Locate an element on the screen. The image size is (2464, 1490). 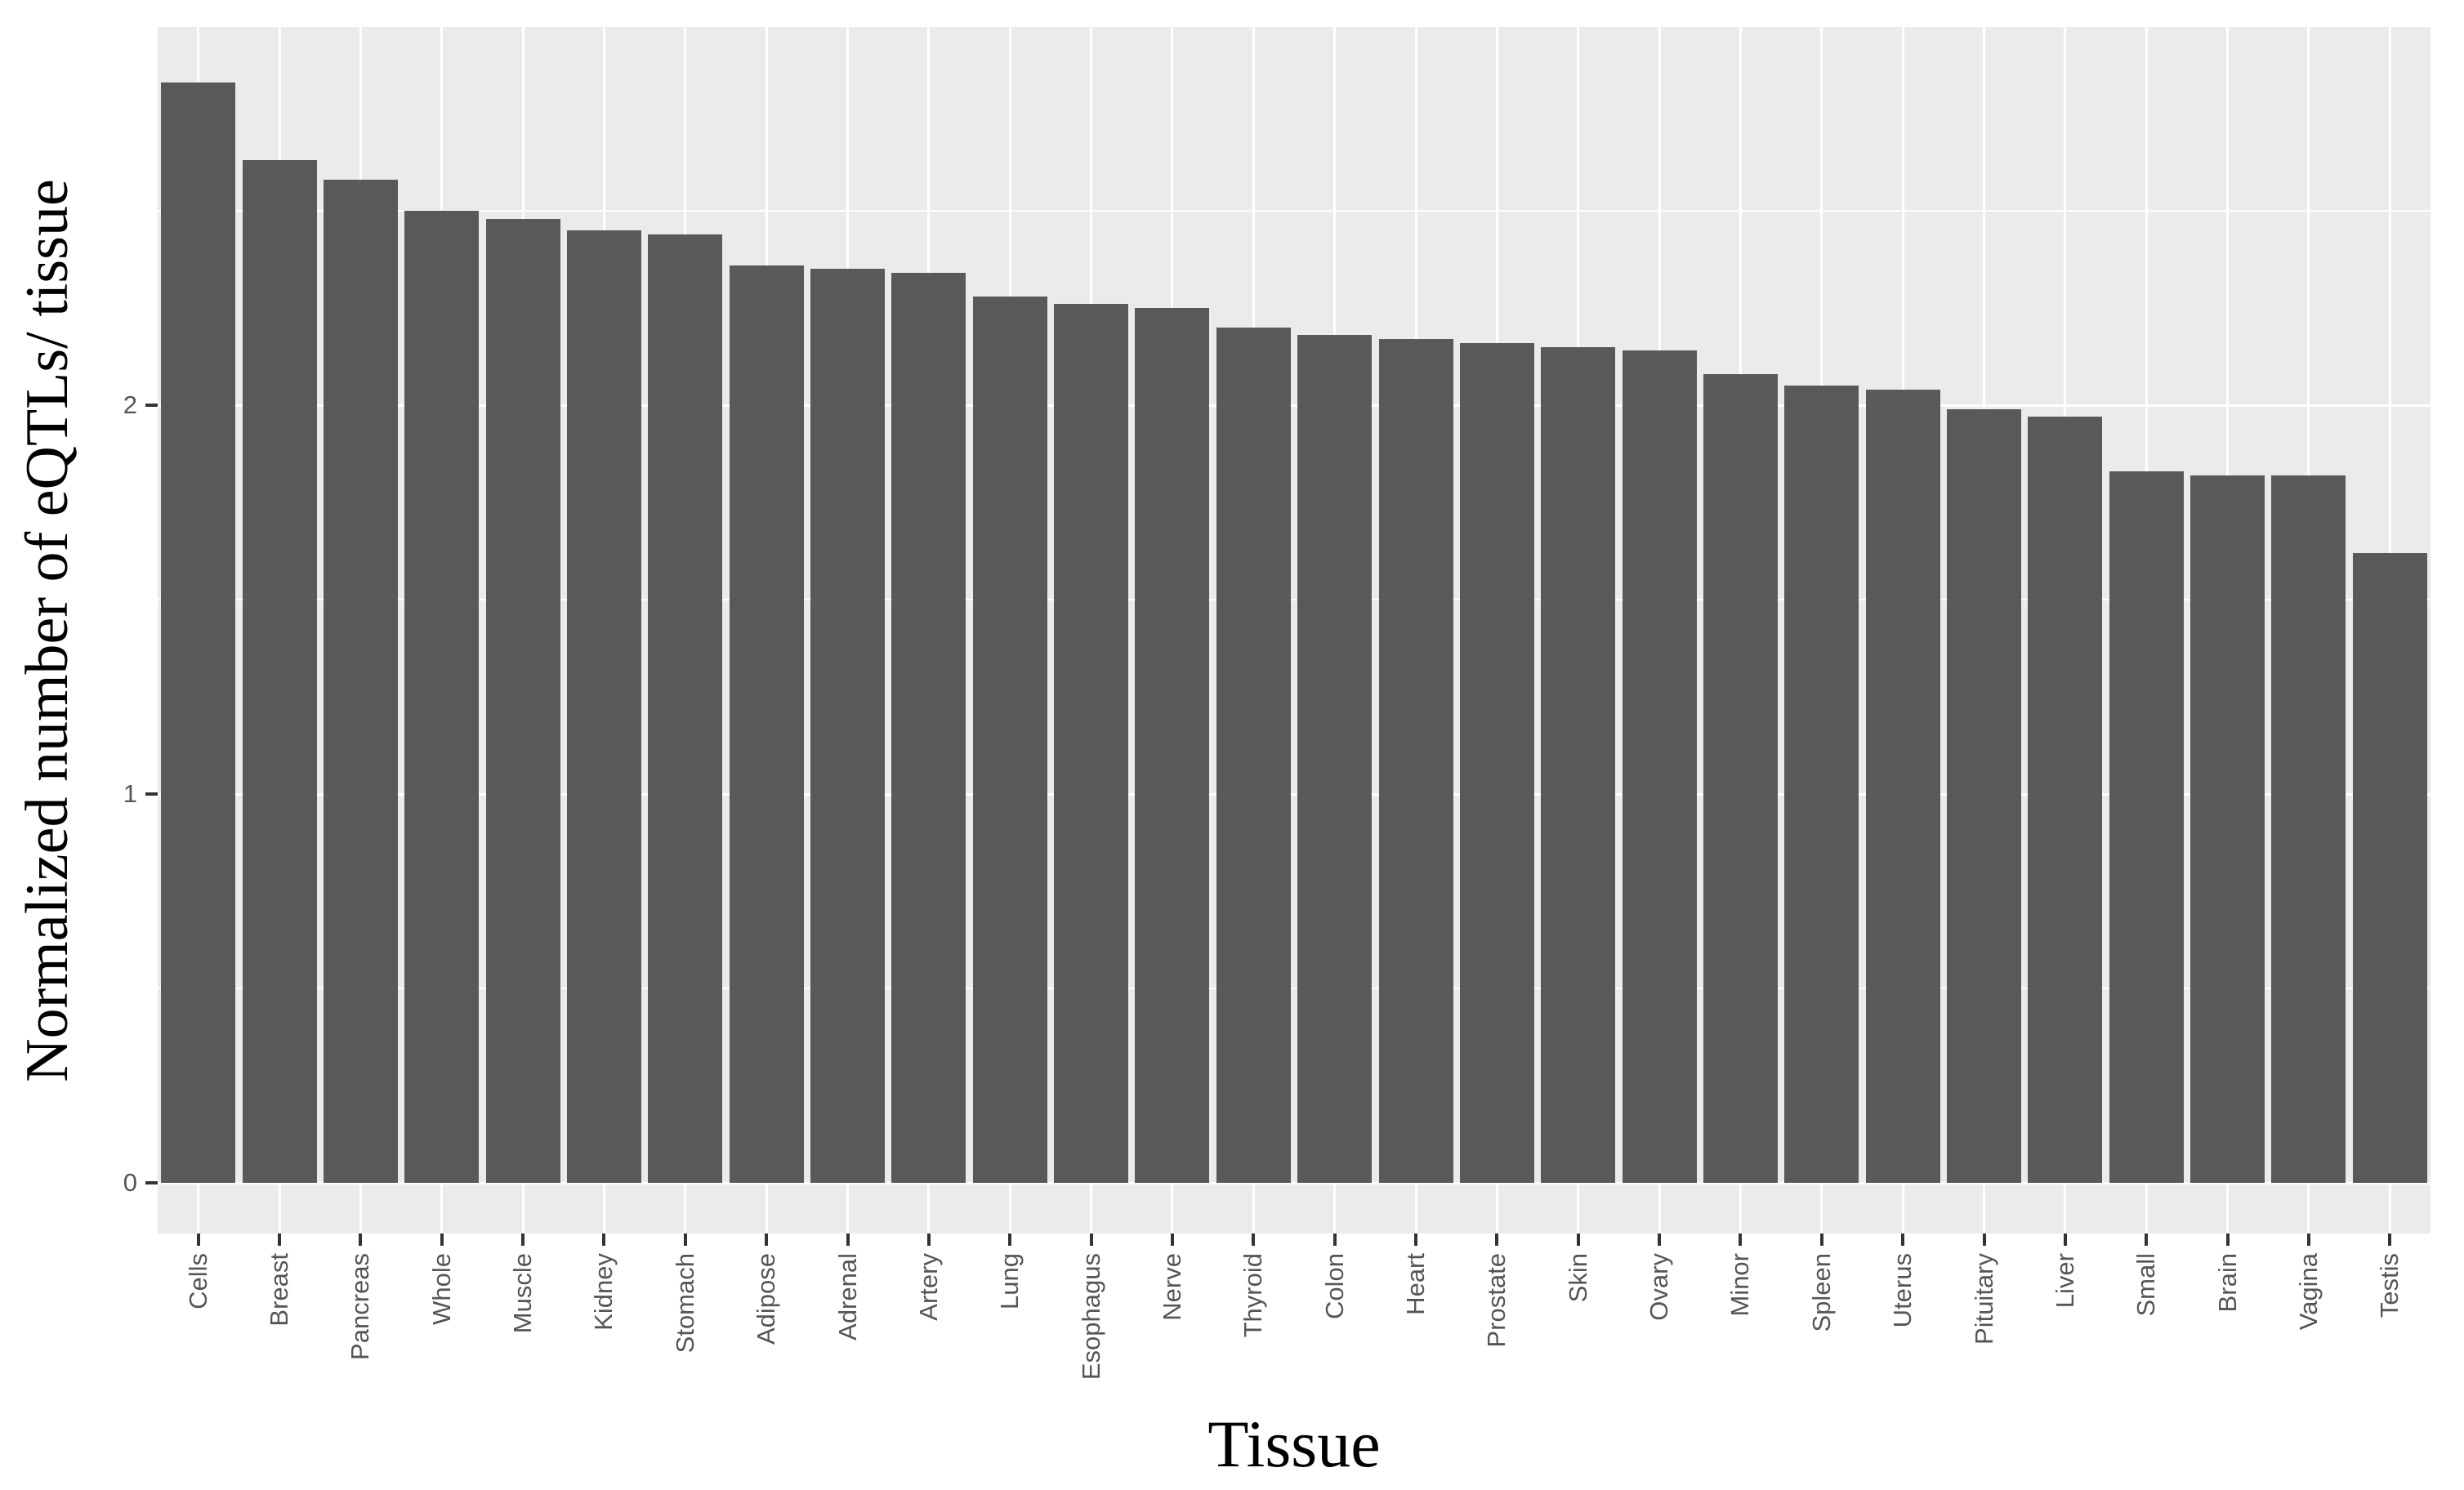
y-axis-title: Normalized number of eQTLs/ tissue is located at coordinates (47, 630).